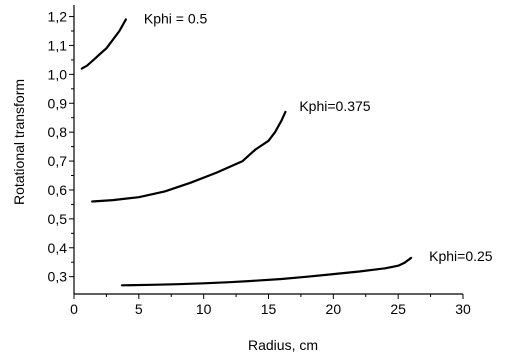 This screenshot has height=358, width=517. Describe the element at coordinates (283, 345) in the screenshot. I see `x-axis-title: Radius, cm` at that location.